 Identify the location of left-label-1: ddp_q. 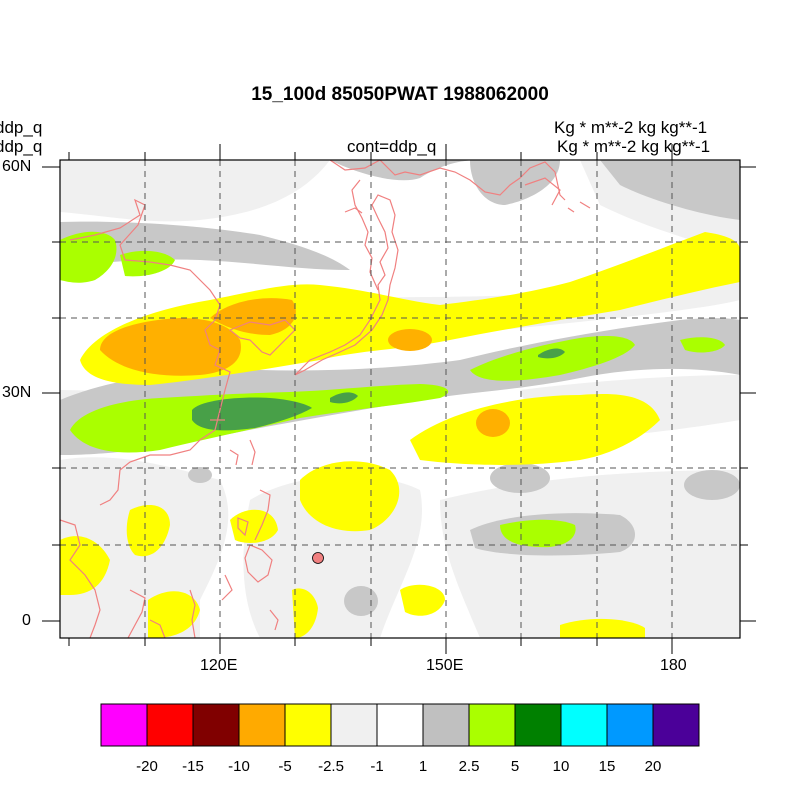
(21, 127).